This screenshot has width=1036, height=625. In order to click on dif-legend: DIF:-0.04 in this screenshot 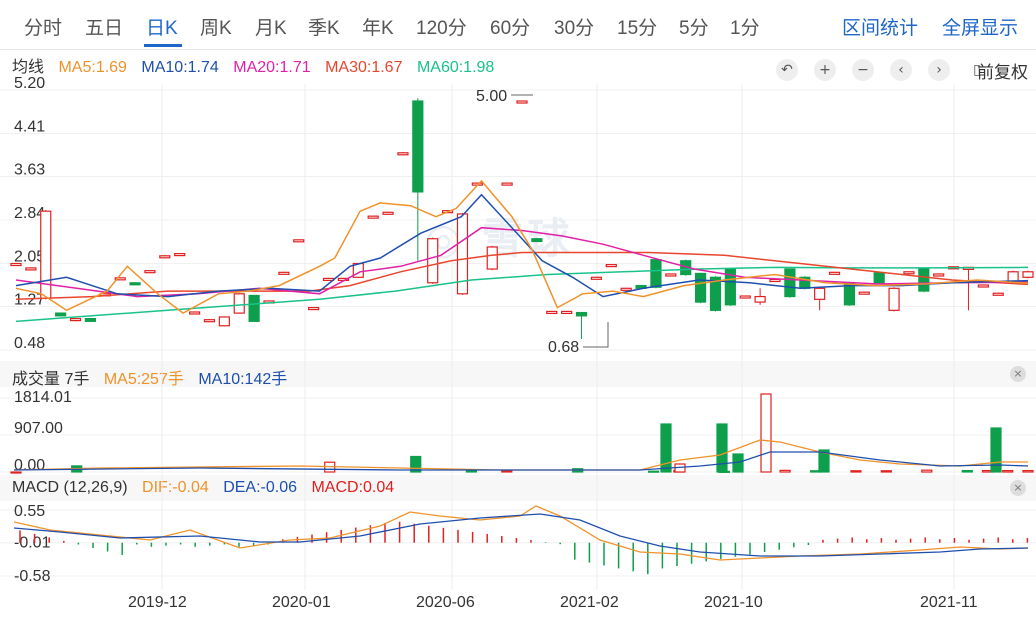, I will do `click(175, 487)`.